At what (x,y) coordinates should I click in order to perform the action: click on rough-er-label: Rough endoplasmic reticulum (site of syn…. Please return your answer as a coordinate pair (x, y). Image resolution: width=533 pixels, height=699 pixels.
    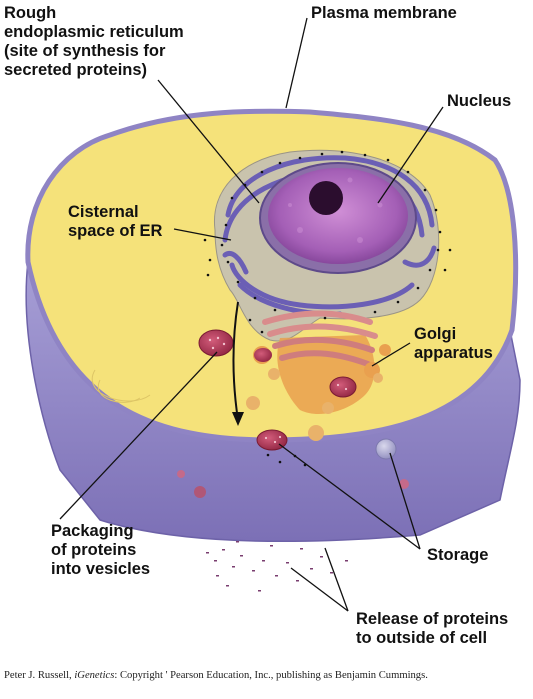
    Looking at the image, I should click on (94, 42).